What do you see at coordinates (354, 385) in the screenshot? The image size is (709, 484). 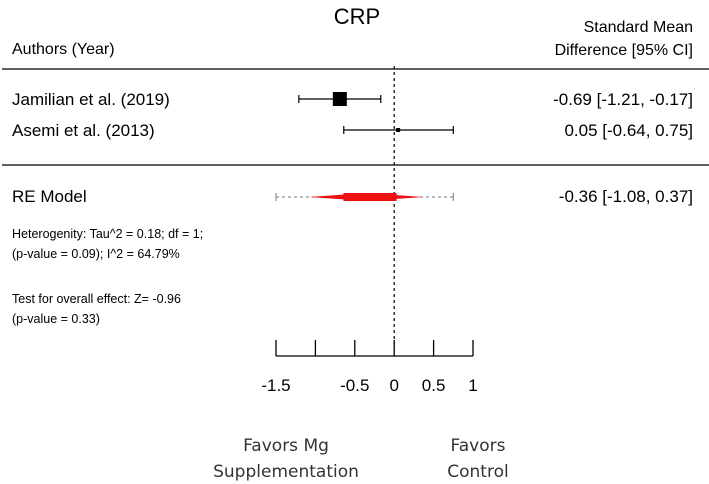 I see `x-tick-label-2: -0.5` at bounding box center [354, 385].